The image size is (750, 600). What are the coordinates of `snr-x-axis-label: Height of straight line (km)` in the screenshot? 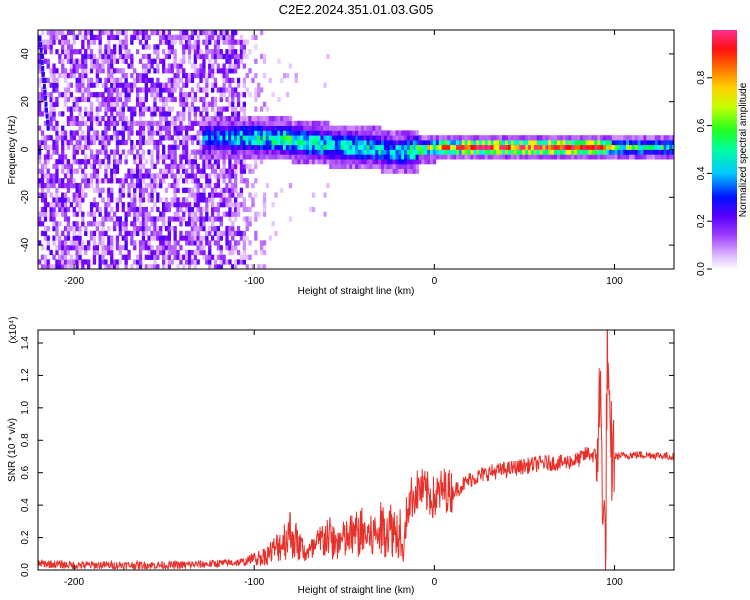 It's located at (356, 590).